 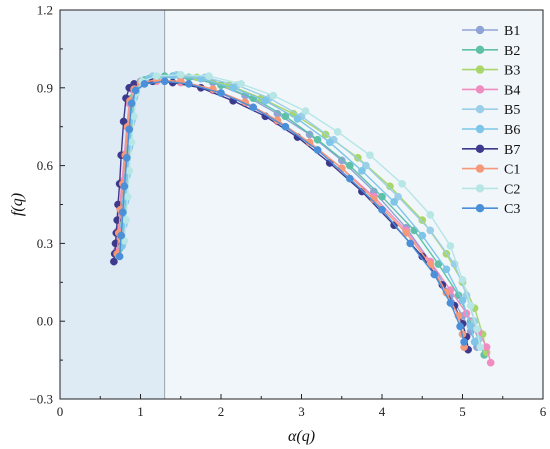 I want to click on y-tick-label: 1.2, so click(x=45, y=10).